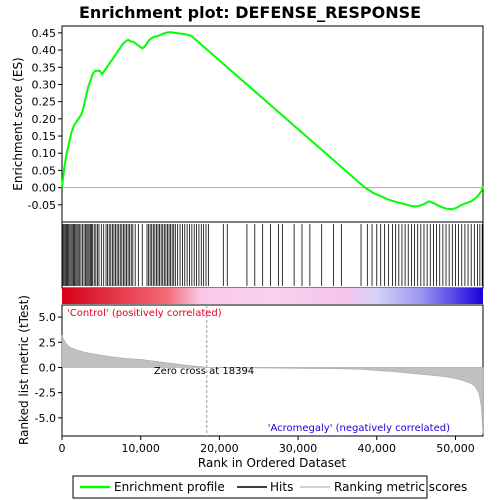 The image size is (500, 500). Describe the element at coordinates (219, 448) in the screenshot. I see `x-tick-label: 20,000` at that location.